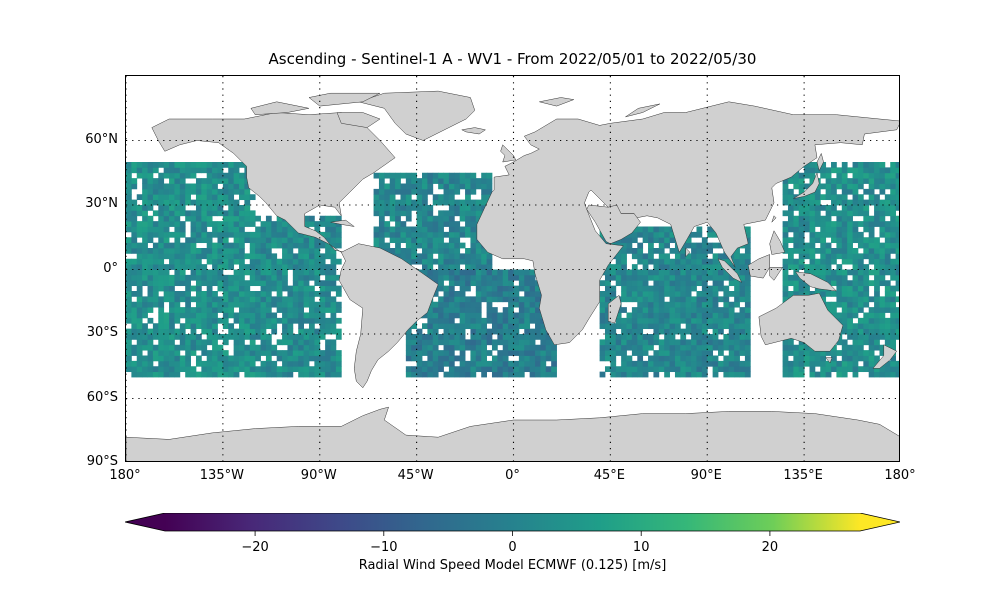 Image resolution: width=1000 pixels, height=600 pixels. Describe the element at coordinates (255, 547) in the screenshot. I see `colorbar-tick-label: −20` at that location.